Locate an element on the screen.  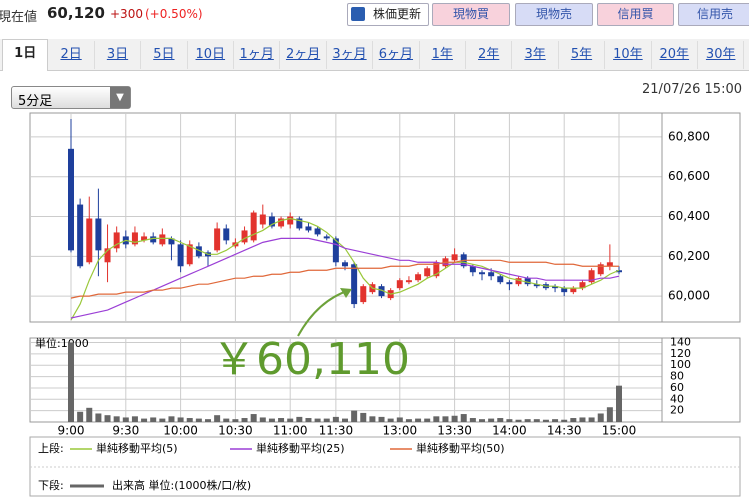
tab: 3年 is located at coordinates (535, 55).